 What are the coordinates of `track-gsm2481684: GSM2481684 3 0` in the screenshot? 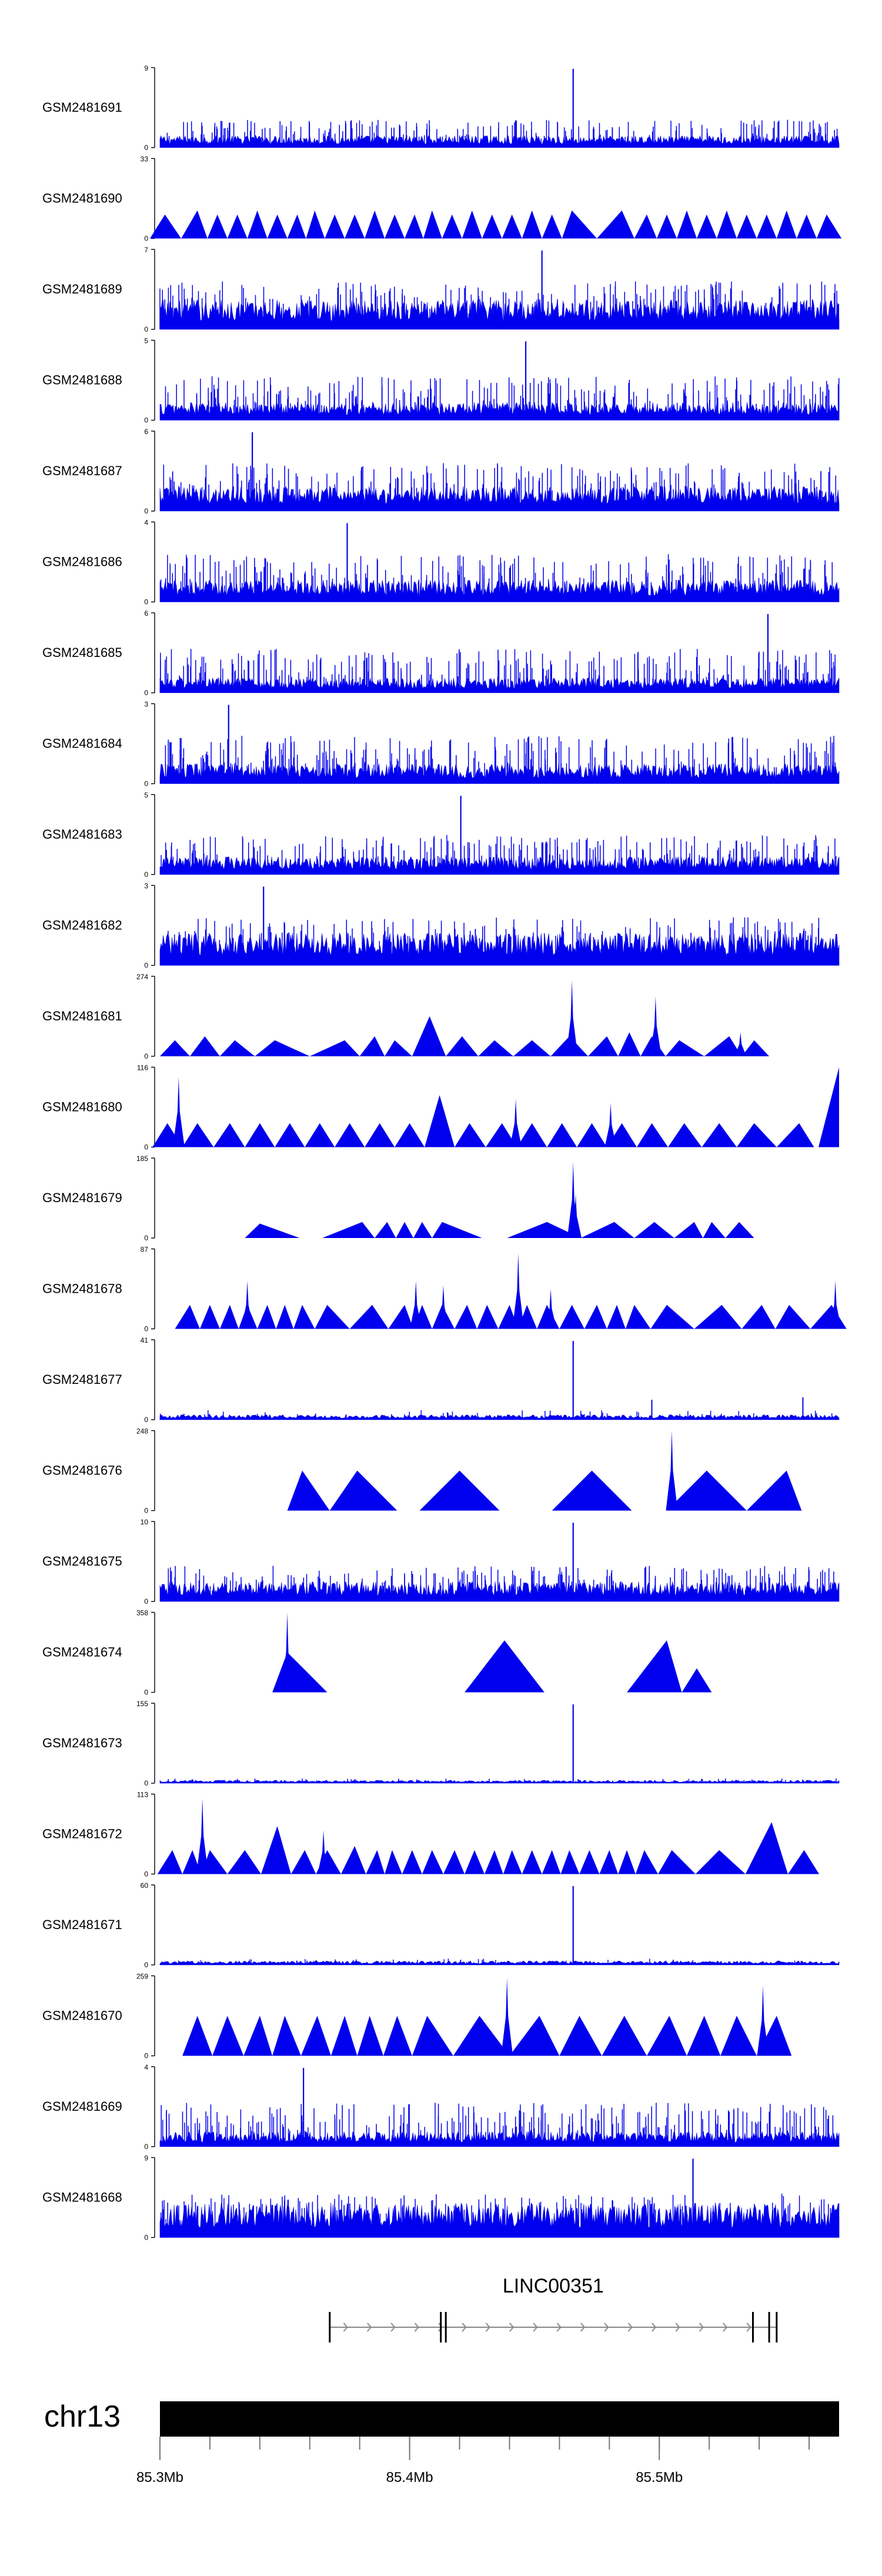 It's located at (441, 744).